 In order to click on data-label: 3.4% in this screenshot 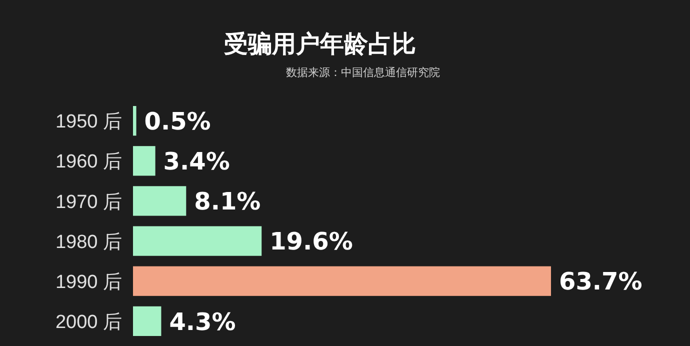, I will do `click(196, 162)`.